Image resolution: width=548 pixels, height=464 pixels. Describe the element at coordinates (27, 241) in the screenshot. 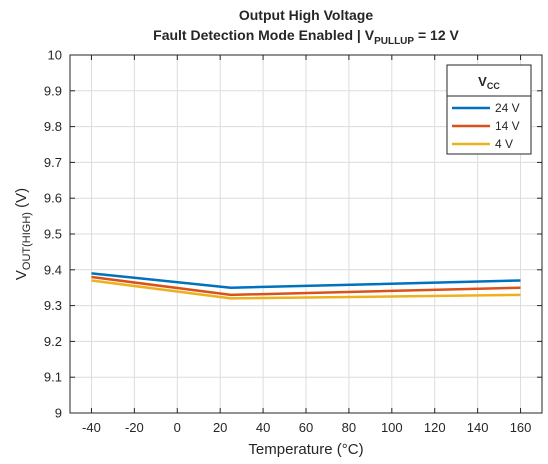

I see `y-axis-label-sub: OUT(HIGH)` at that location.